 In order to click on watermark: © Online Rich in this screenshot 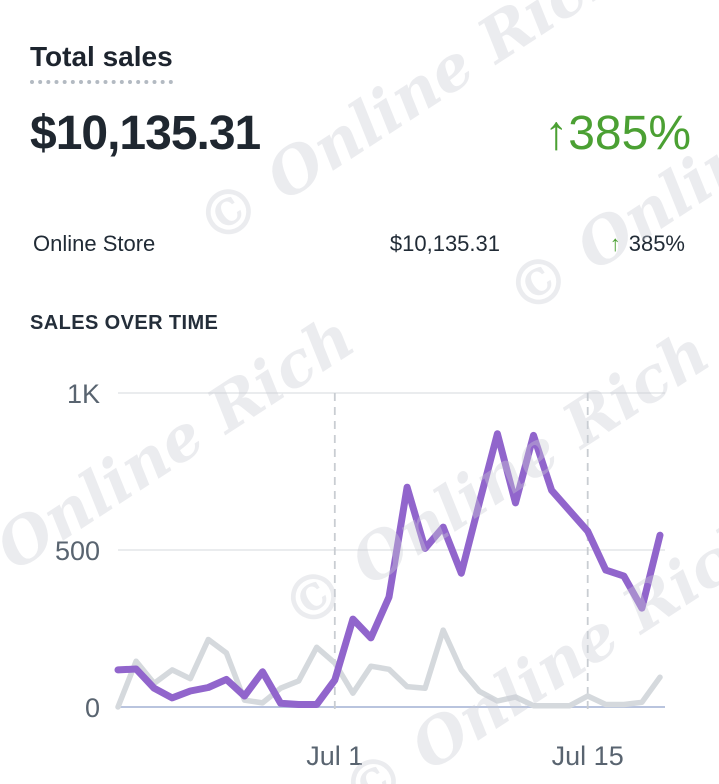, I will do `click(606, 165)`.